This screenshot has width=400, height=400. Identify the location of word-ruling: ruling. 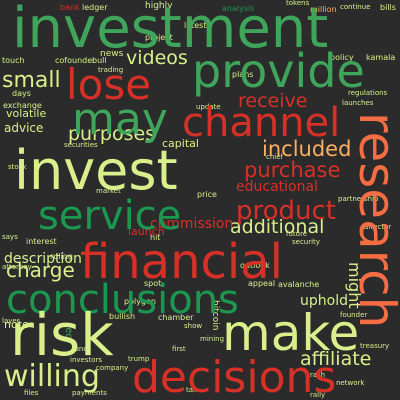
(61, 256).